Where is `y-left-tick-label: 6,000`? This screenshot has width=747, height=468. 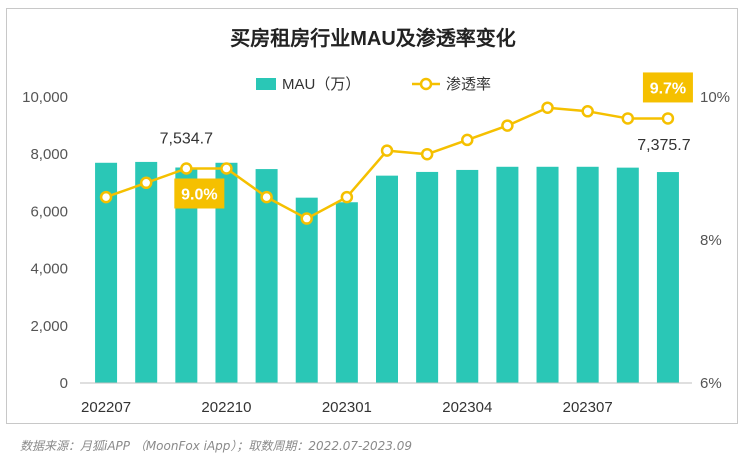
y-left-tick-label: 6,000 is located at coordinates (49, 211).